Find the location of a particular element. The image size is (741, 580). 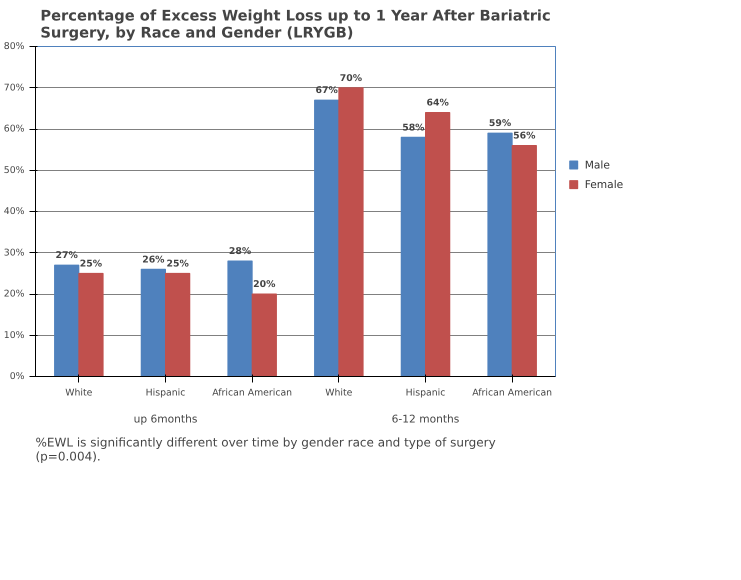

y-tick-label: 30% is located at coordinates (14, 252).